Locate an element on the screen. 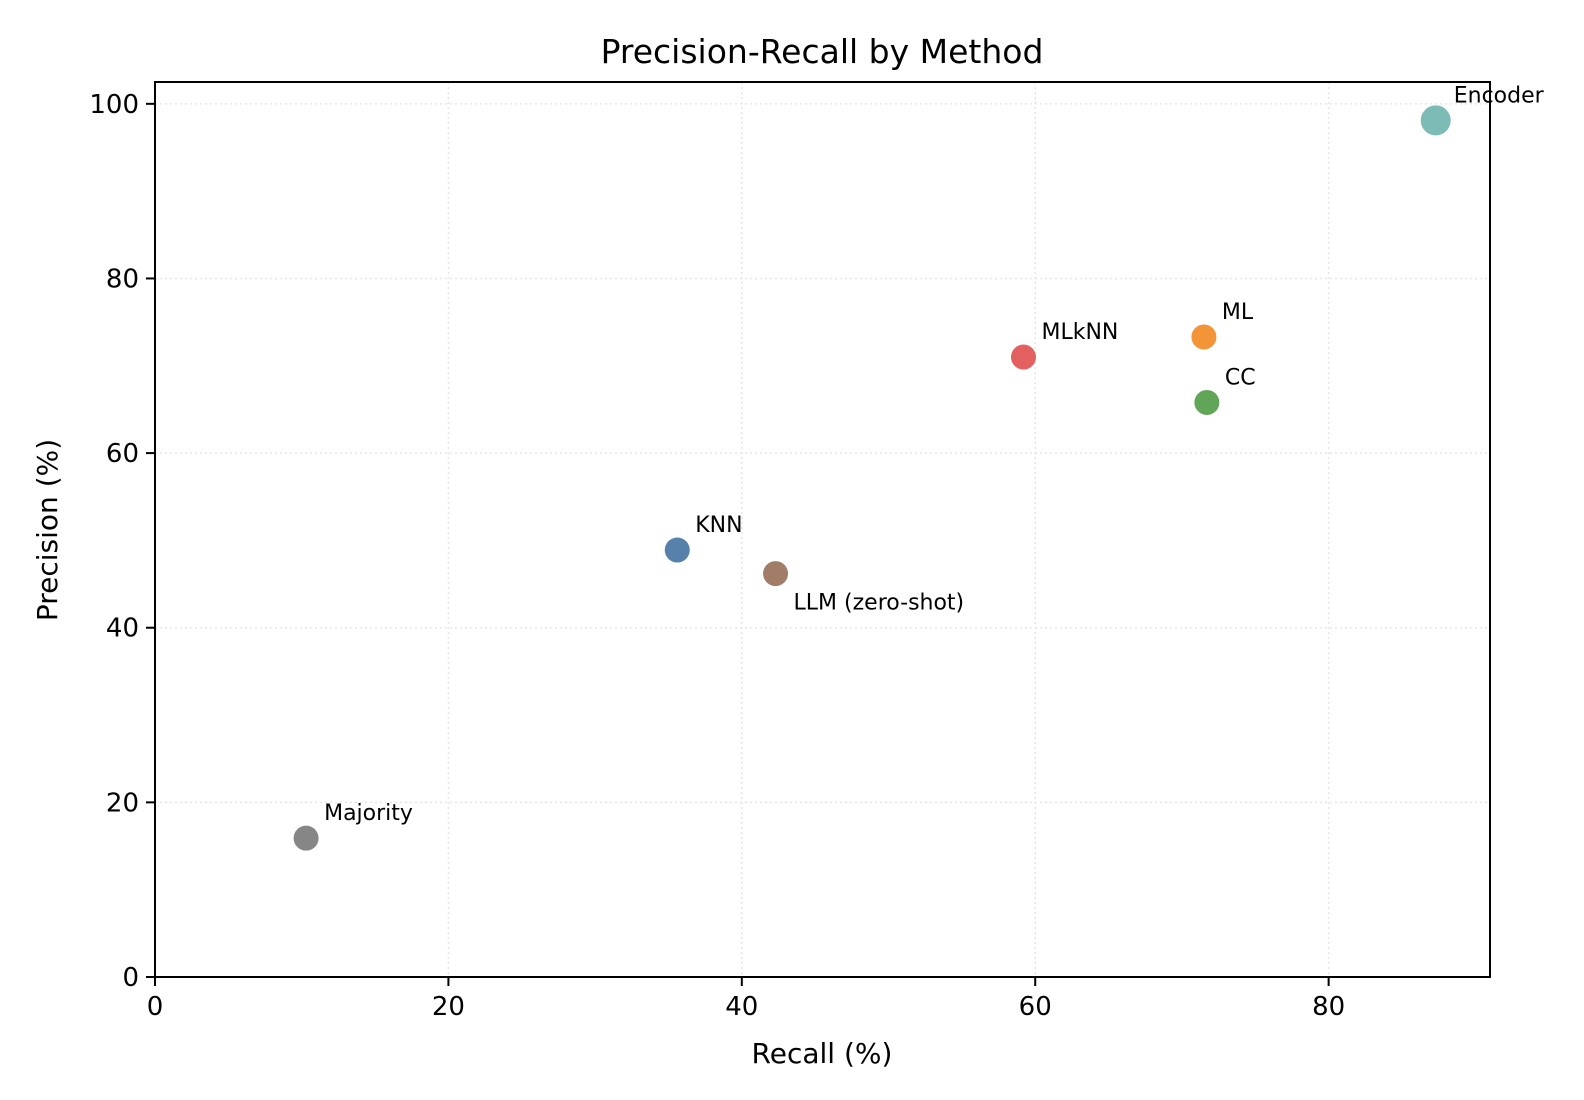  y-tick-label: 80 is located at coordinates (122, 279).